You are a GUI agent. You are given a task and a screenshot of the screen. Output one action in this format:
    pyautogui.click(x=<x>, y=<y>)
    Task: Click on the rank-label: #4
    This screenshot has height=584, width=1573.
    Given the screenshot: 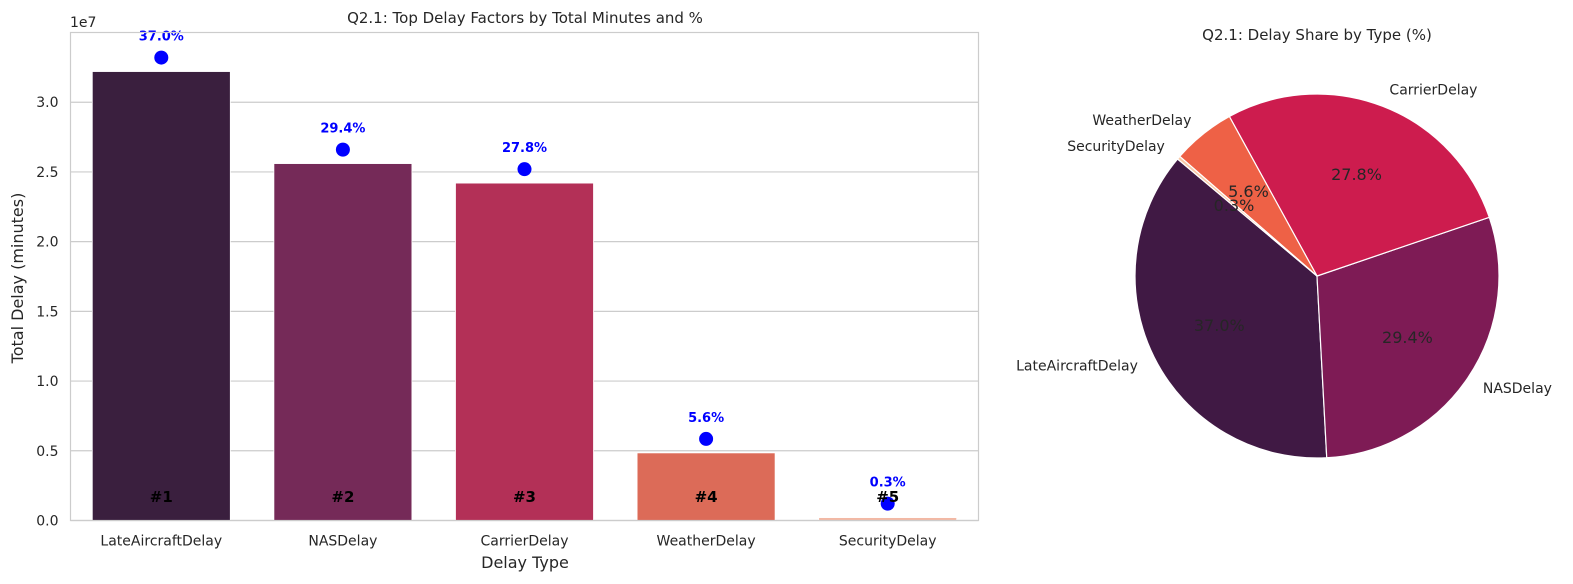 What is the action you would take?
    pyautogui.click(x=706, y=497)
    